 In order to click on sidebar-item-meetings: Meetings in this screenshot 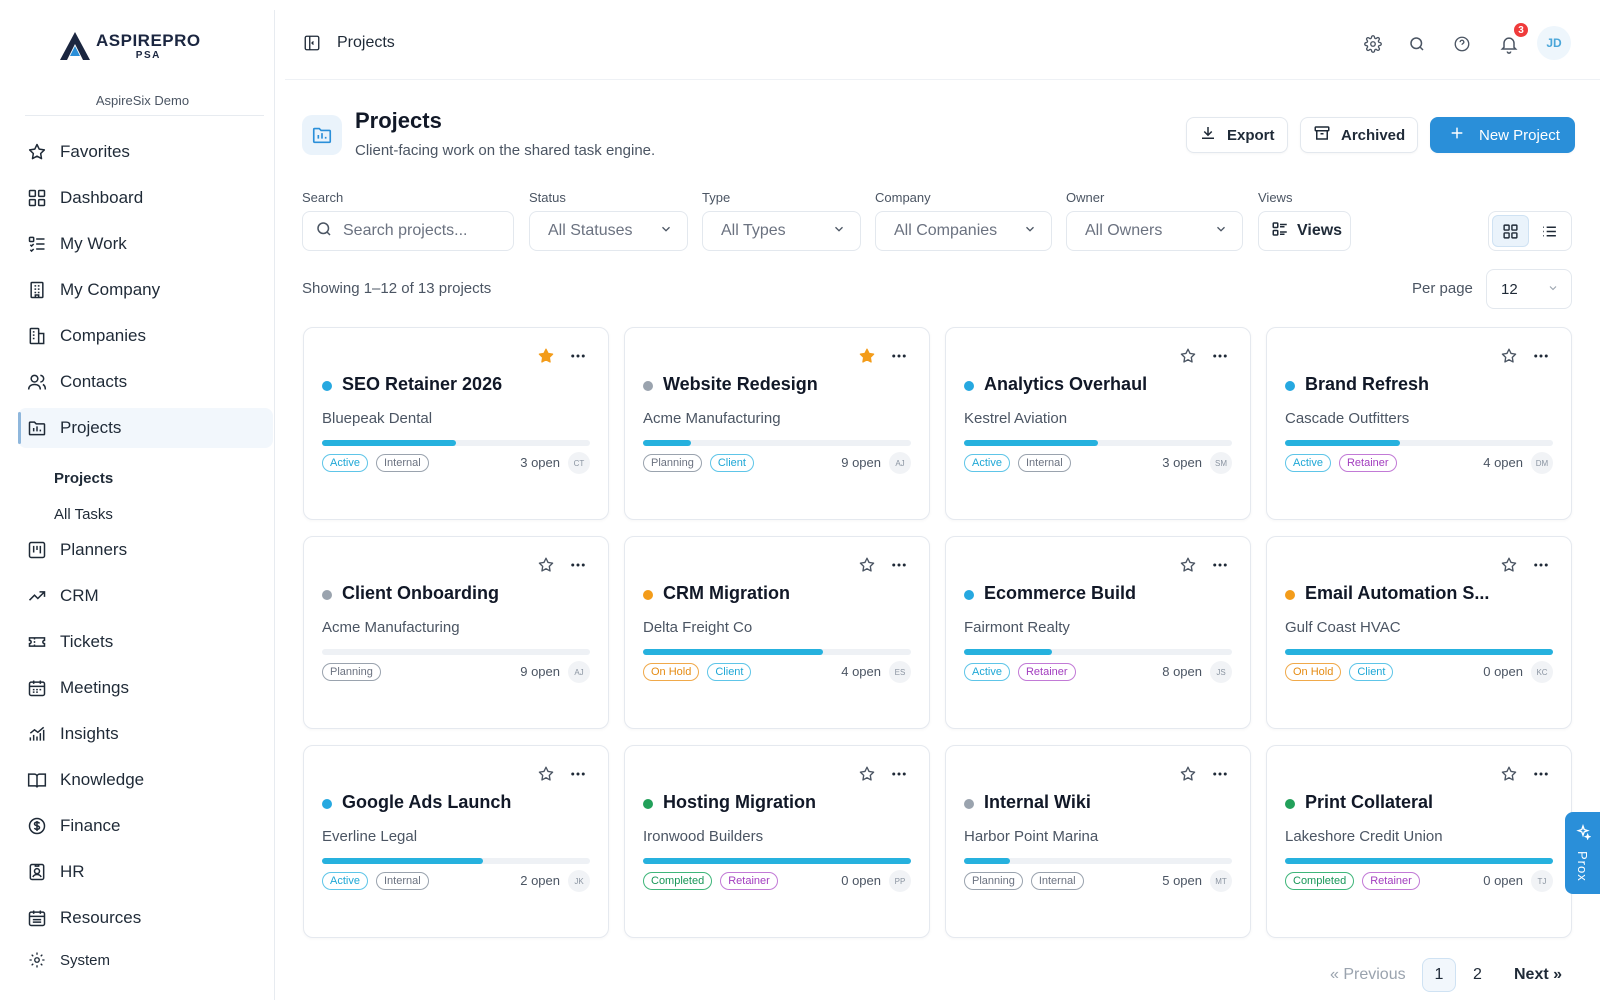, I will do `click(145, 688)`.